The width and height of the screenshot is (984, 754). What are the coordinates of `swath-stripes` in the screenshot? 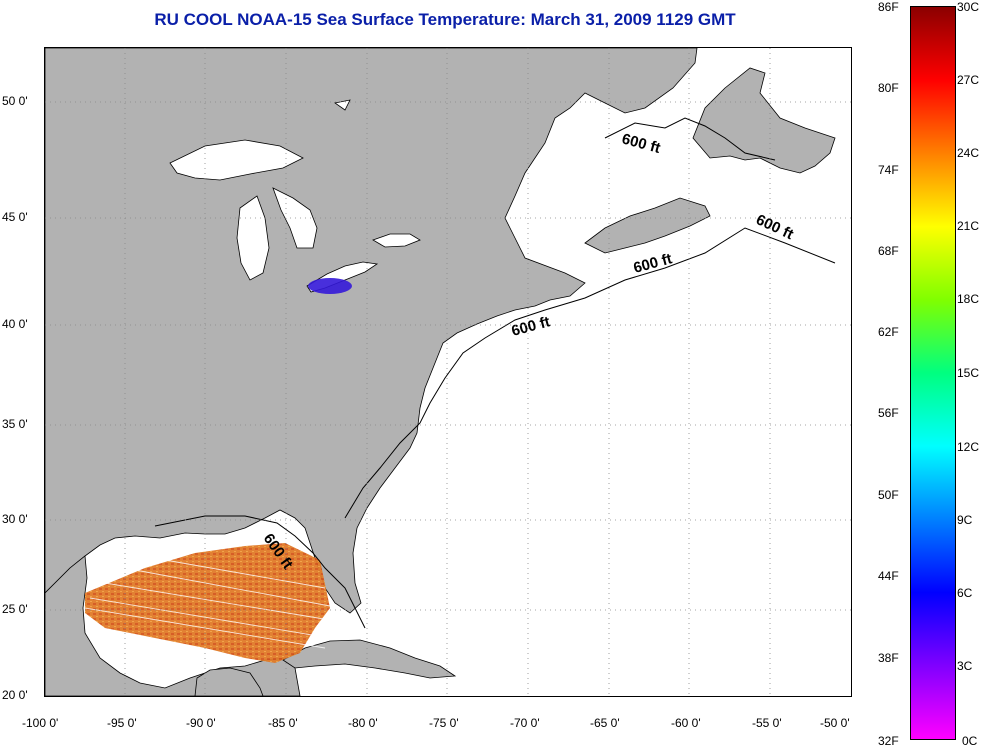 It's located at (207, 604).